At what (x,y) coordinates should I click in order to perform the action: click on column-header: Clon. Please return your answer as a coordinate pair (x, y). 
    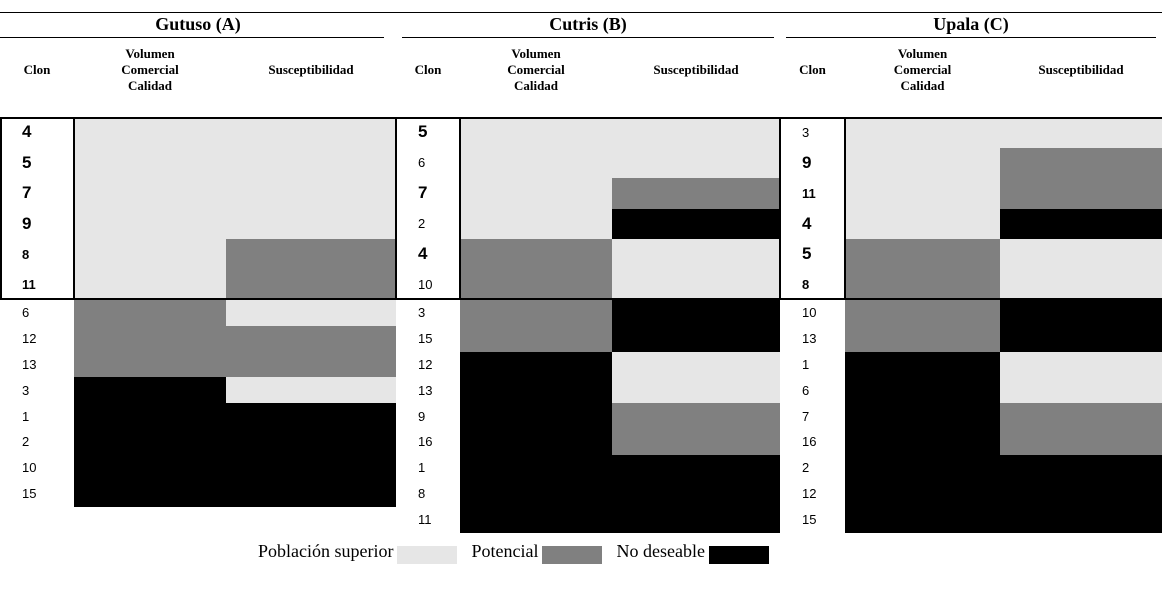
    Looking at the image, I should click on (812, 69).